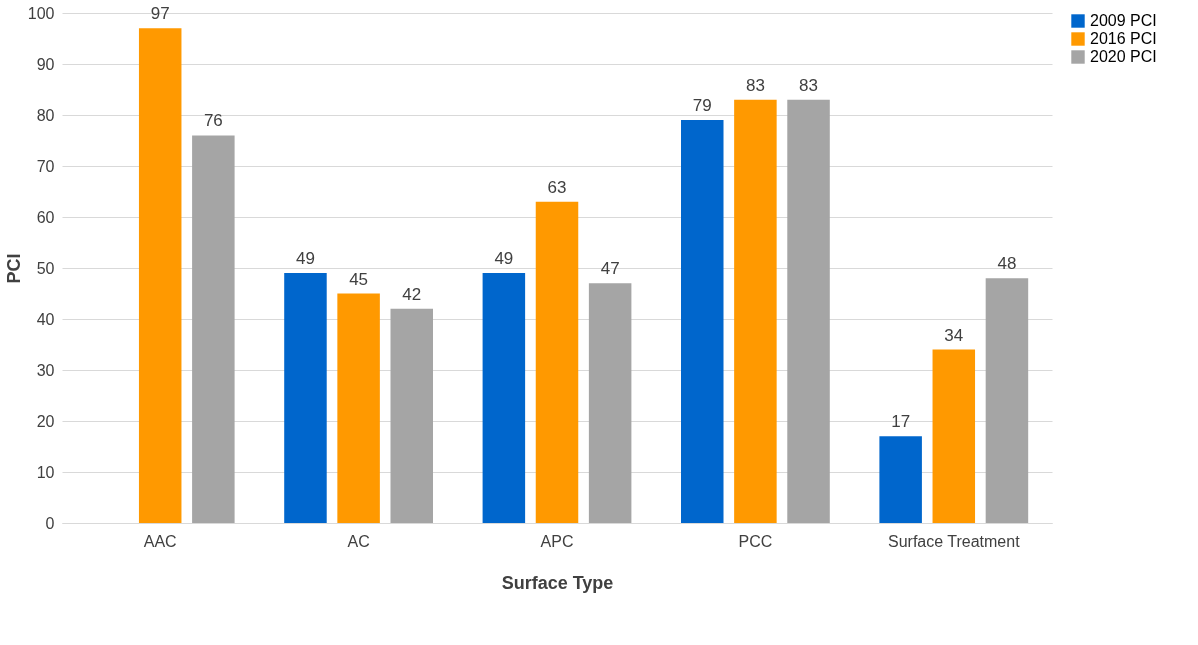 This screenshot has width=1198, height=645. I want to click on legend-label: 2009 PCI, so click(1123, 20).